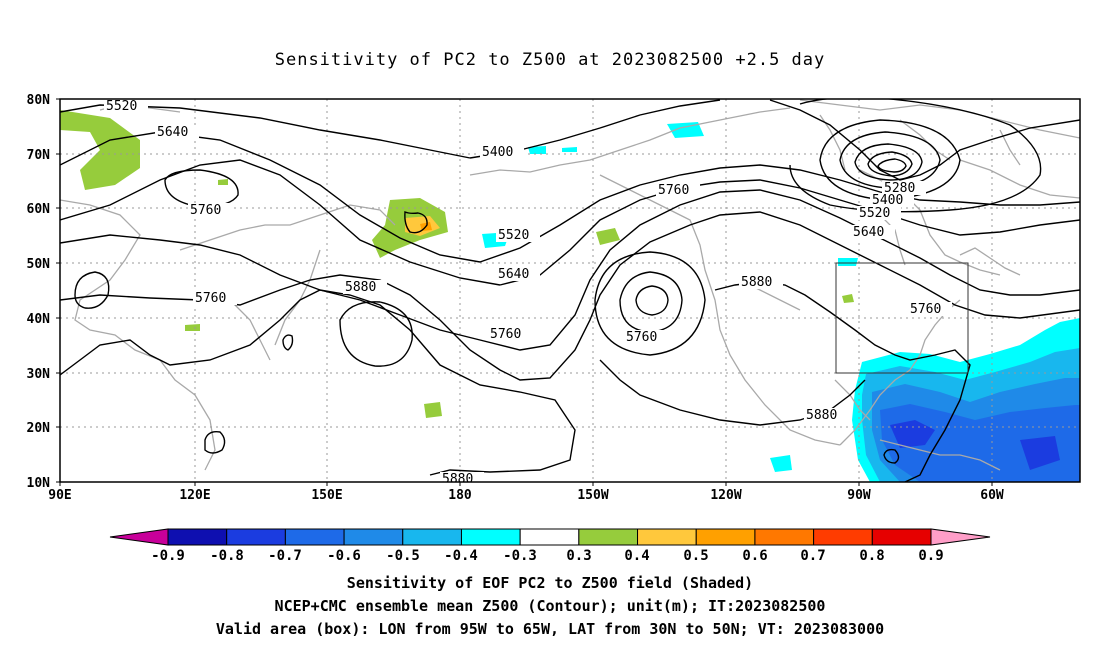 This screenshot has height=650, width=1100. What do you see at coordinates (754, 556) in the screenshot?
I see `colorbar-label: 0.6` at bounding box center [754, 556].